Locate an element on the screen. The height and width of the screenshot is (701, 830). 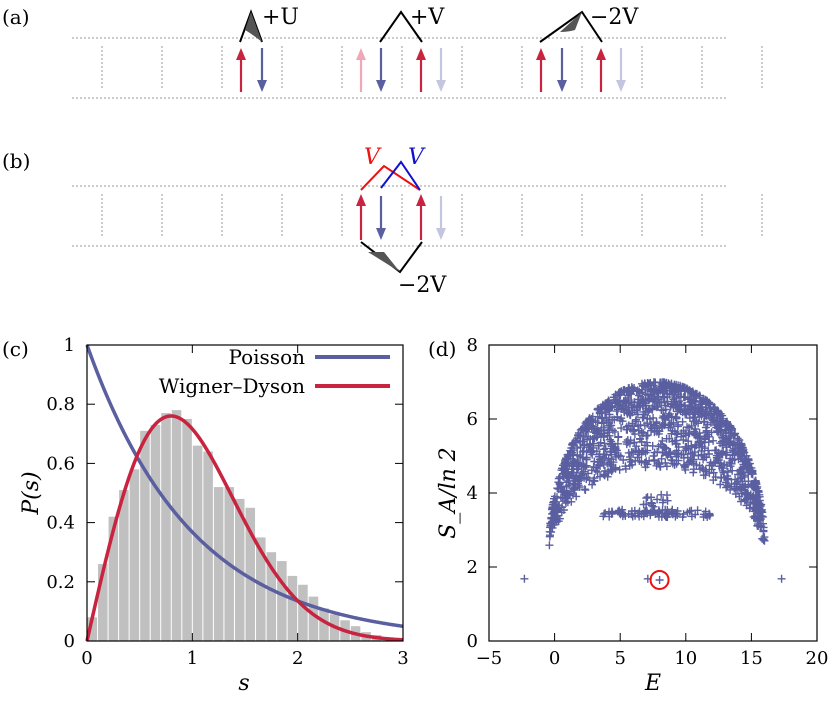
y-axis-label-d: S_A/ln 2 is located at coordinates (448, 493).